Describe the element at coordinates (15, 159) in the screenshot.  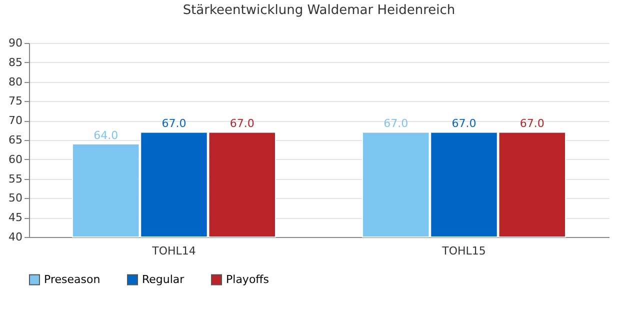
I see `y-tick-label: 60` at that location.